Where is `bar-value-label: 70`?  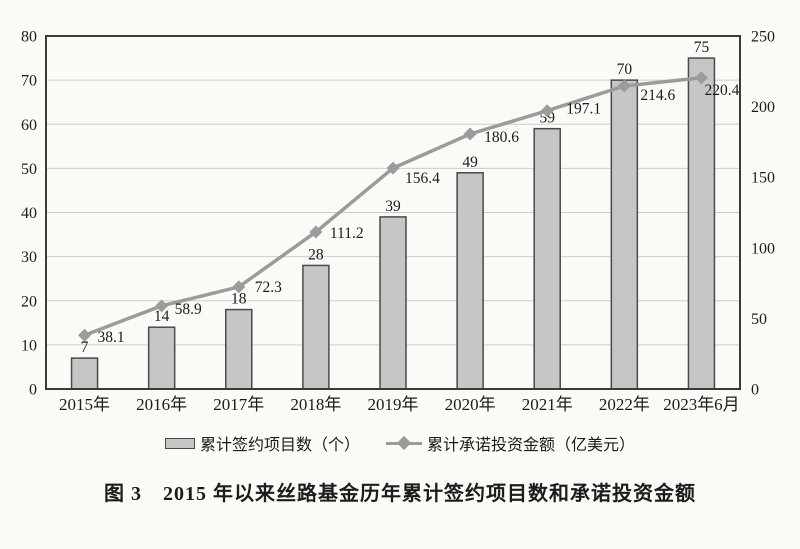 bar-value-label: 70 is located at coordinates (625, 69).